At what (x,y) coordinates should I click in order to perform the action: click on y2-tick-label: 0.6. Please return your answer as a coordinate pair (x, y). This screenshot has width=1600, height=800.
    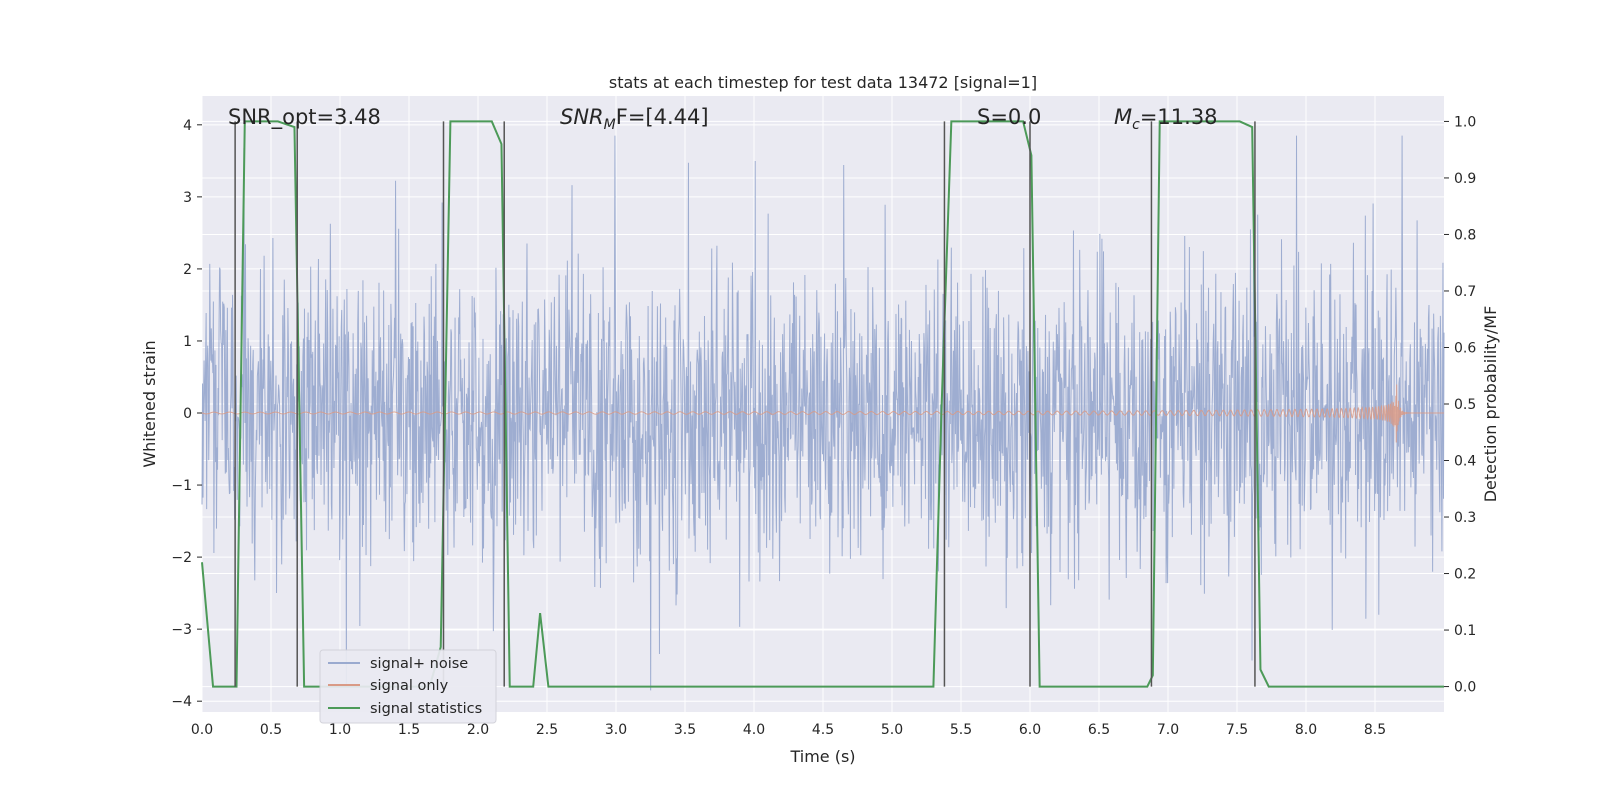
    Looking at the image, I should click on (1465, 348).